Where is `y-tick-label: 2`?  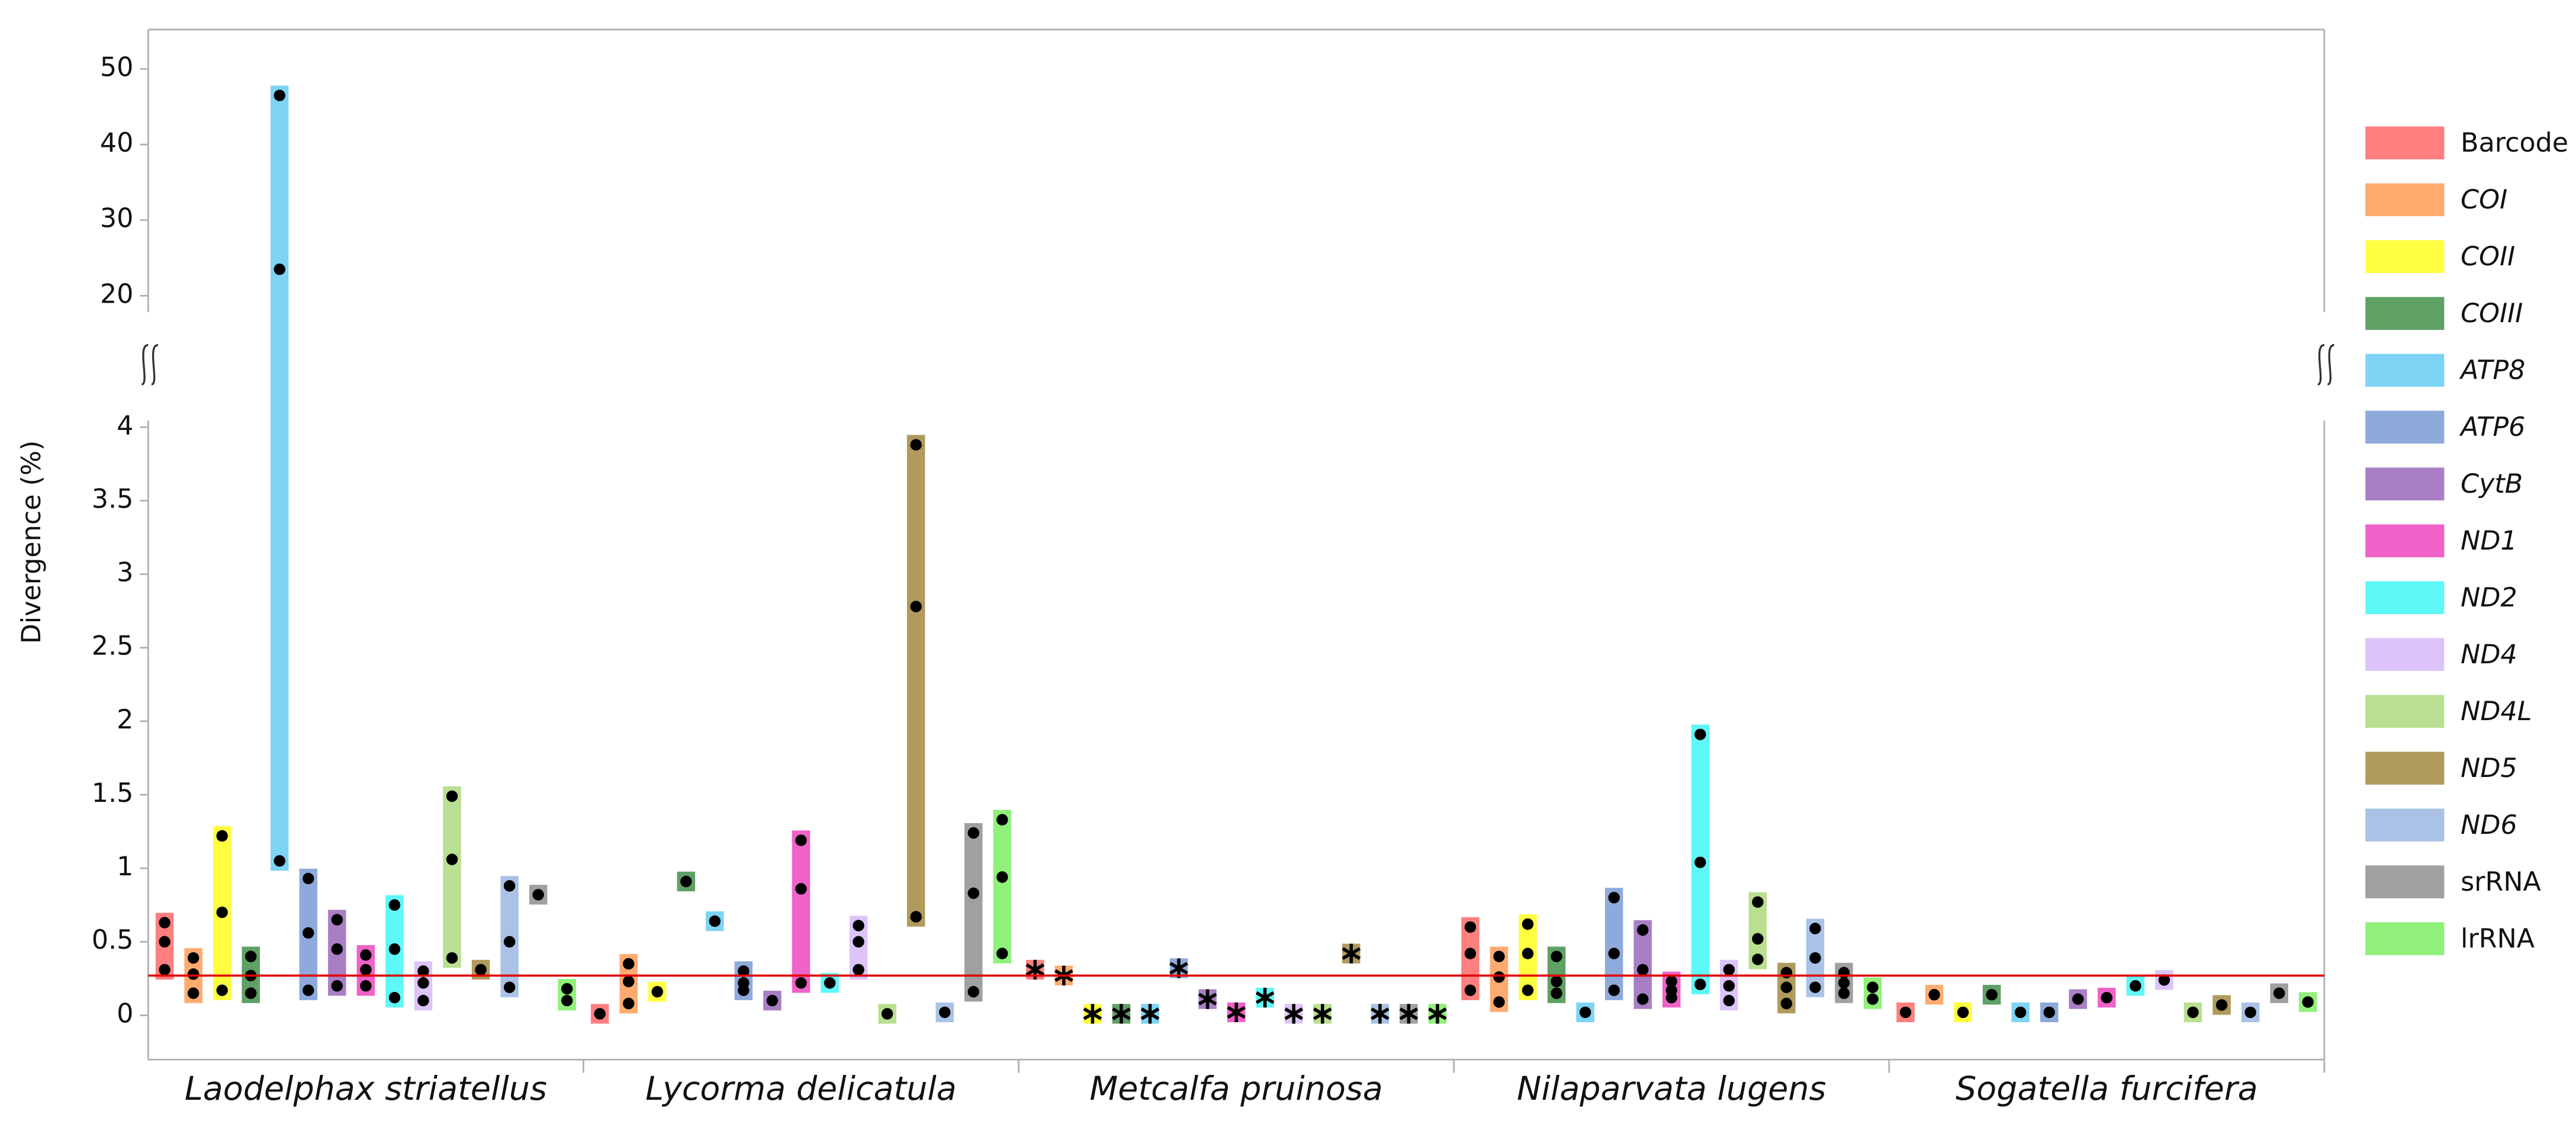
y-tick-label: 2 is located at coordinates (125, 720).